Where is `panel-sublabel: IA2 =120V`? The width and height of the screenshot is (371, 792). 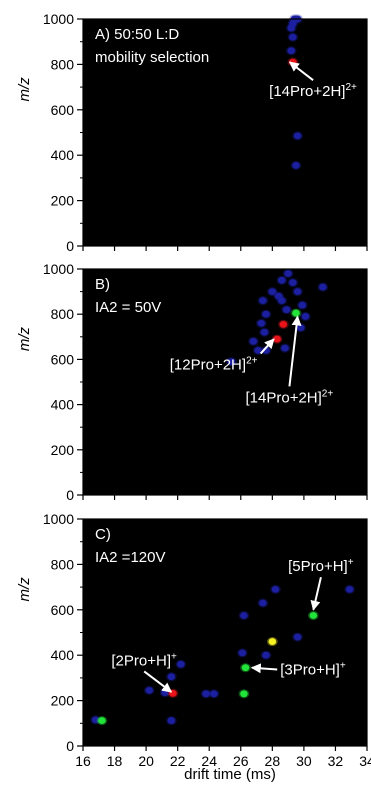 panel-sublabel: IA2 =120V is located at coordinates (130, 557).